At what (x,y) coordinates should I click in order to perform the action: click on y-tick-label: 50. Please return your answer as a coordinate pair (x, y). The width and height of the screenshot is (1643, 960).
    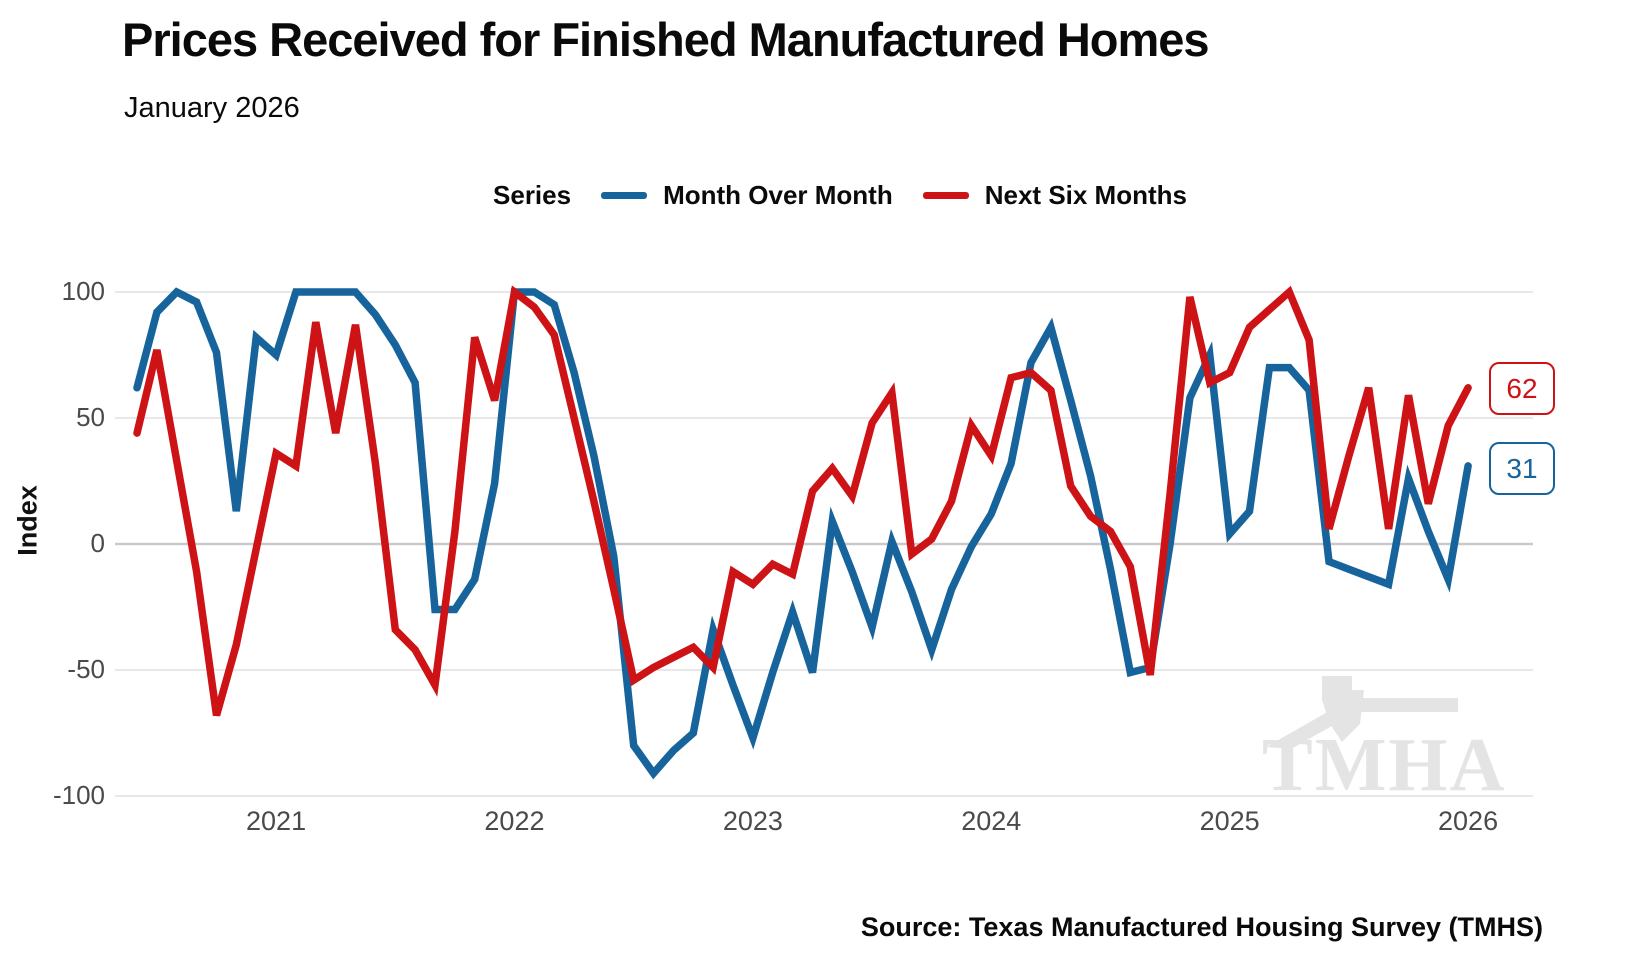
    Looking at the image, I should click on (90, 417).